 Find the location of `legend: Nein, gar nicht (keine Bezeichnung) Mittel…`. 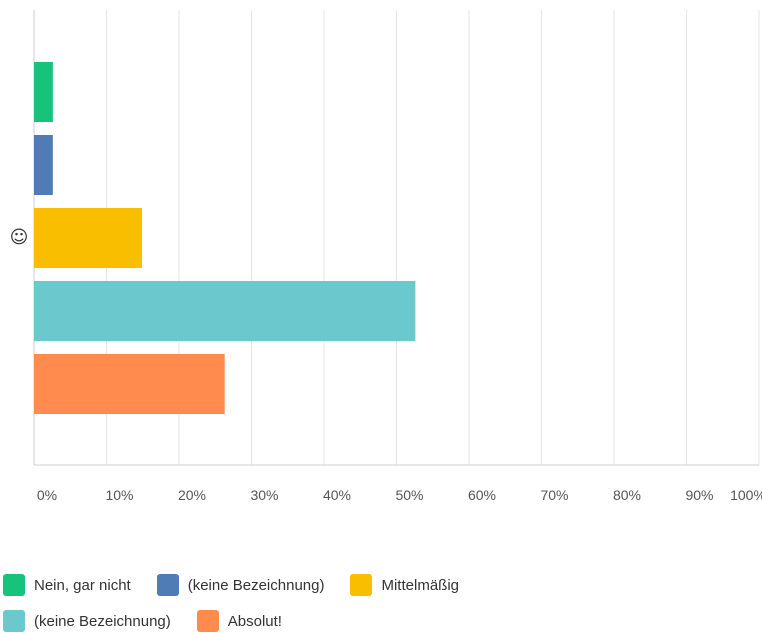

legend: Nein, gar nicht (keine Bezeichnung) Mittel… is located at coordinates (373, 603).